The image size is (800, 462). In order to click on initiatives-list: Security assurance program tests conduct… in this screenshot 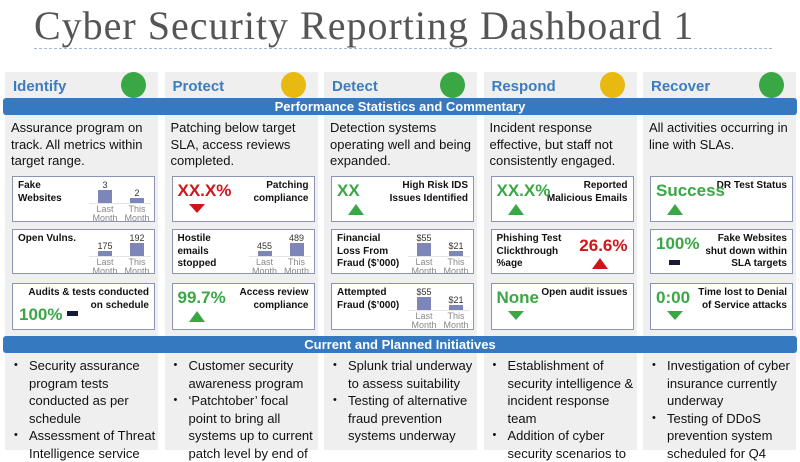, I will do `click(84, 409)`.